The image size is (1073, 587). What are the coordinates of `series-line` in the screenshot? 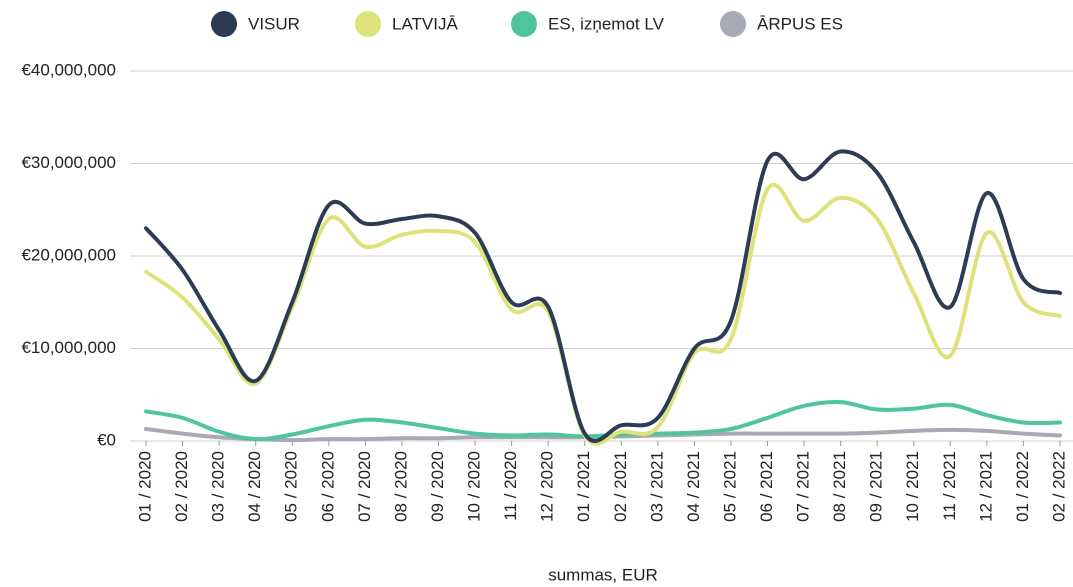 It's located at (603, 421).